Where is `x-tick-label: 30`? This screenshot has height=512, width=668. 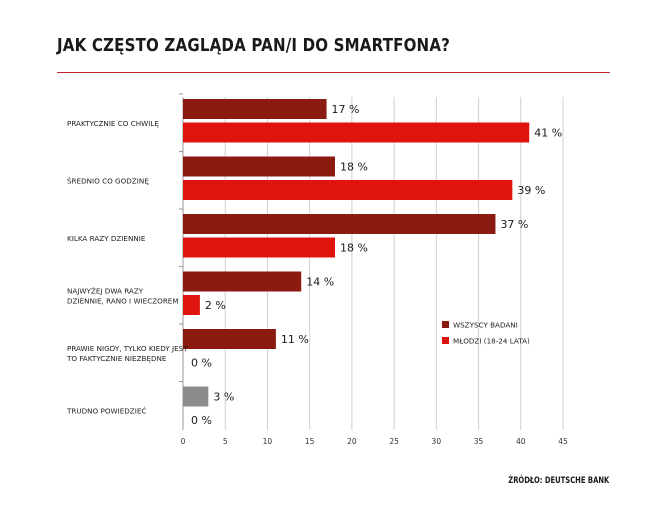 x-tick-label: 30 is located at coordinates (437, 441).